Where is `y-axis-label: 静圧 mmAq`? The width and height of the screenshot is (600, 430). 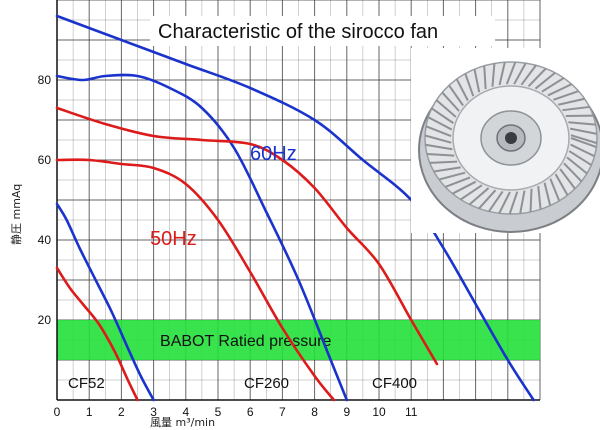 y-axis-label: 静圧 mmAq is located at coordinates (16, 214).